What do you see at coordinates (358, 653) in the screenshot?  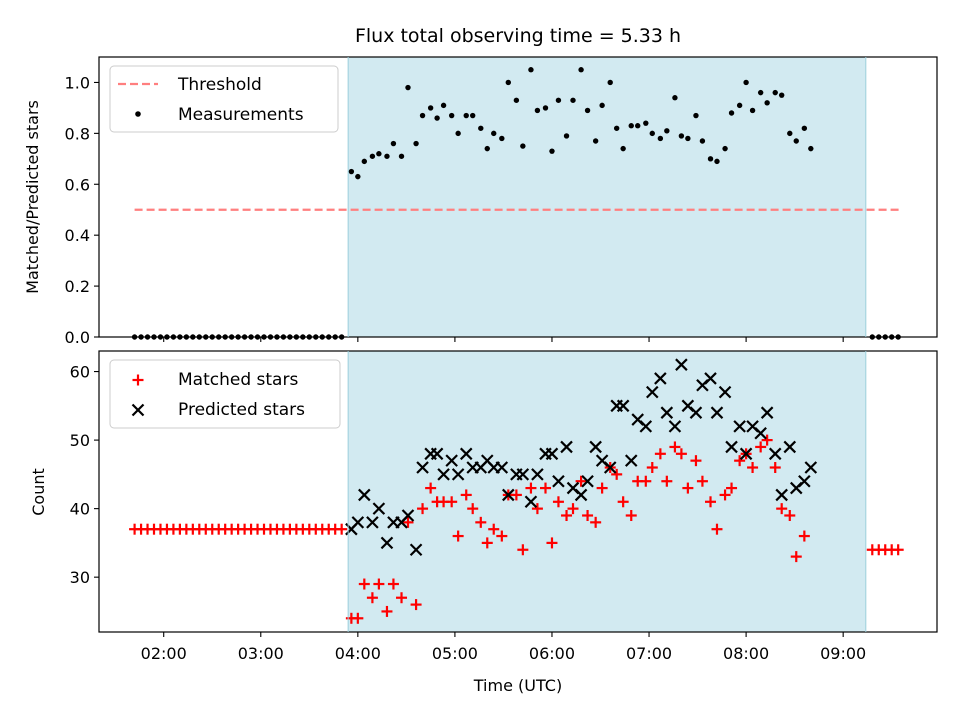 I see `x-tick-label: 04:00` at bounding box center [358, 653].